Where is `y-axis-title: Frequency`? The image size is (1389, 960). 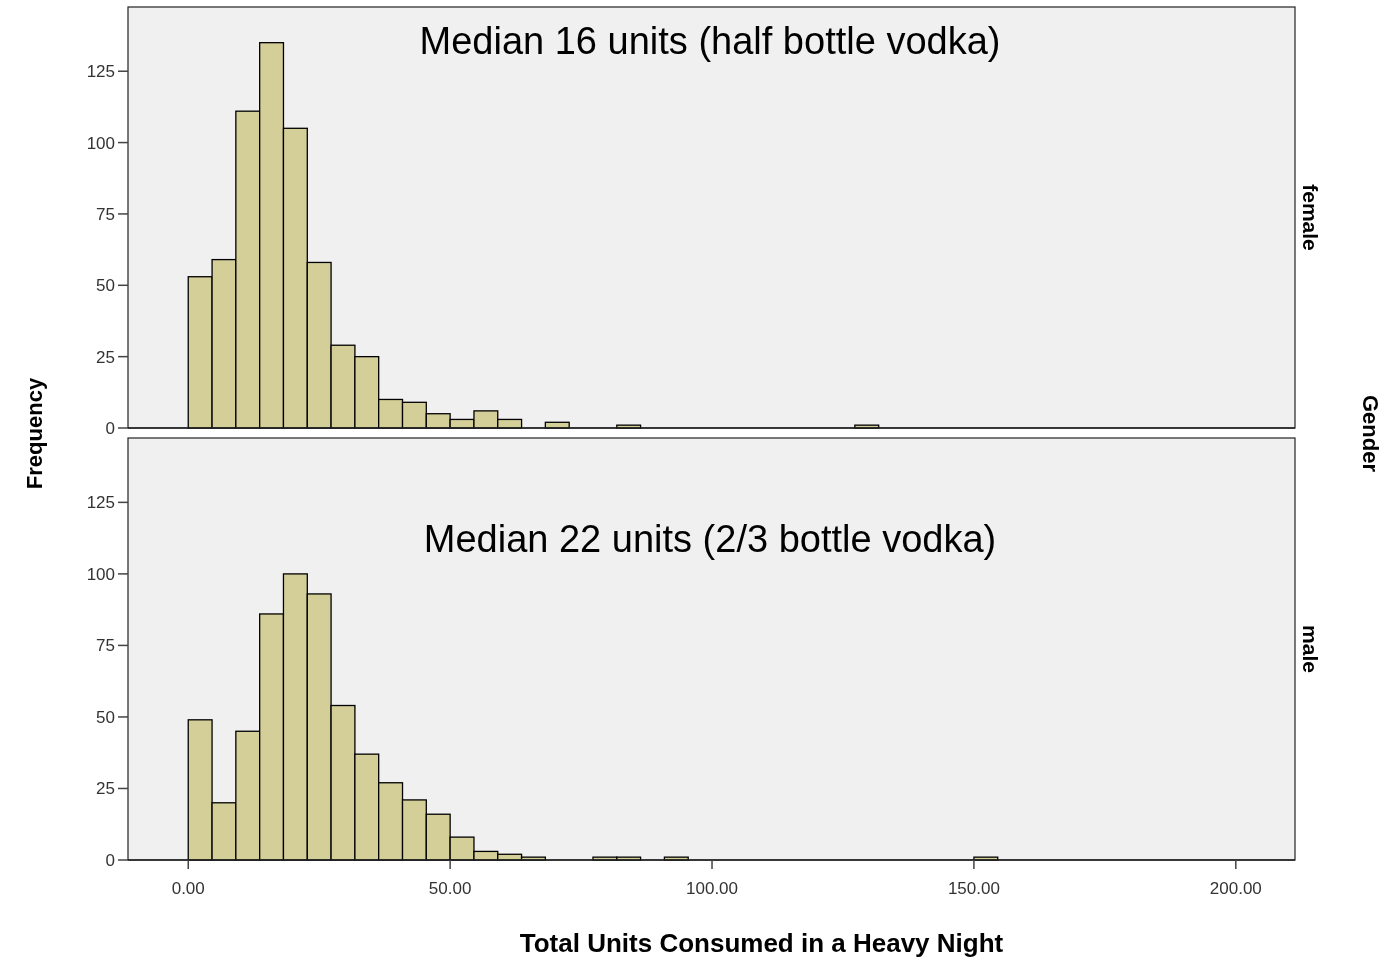 y-axis-title: Frequency is located at coordinates (34, 433).